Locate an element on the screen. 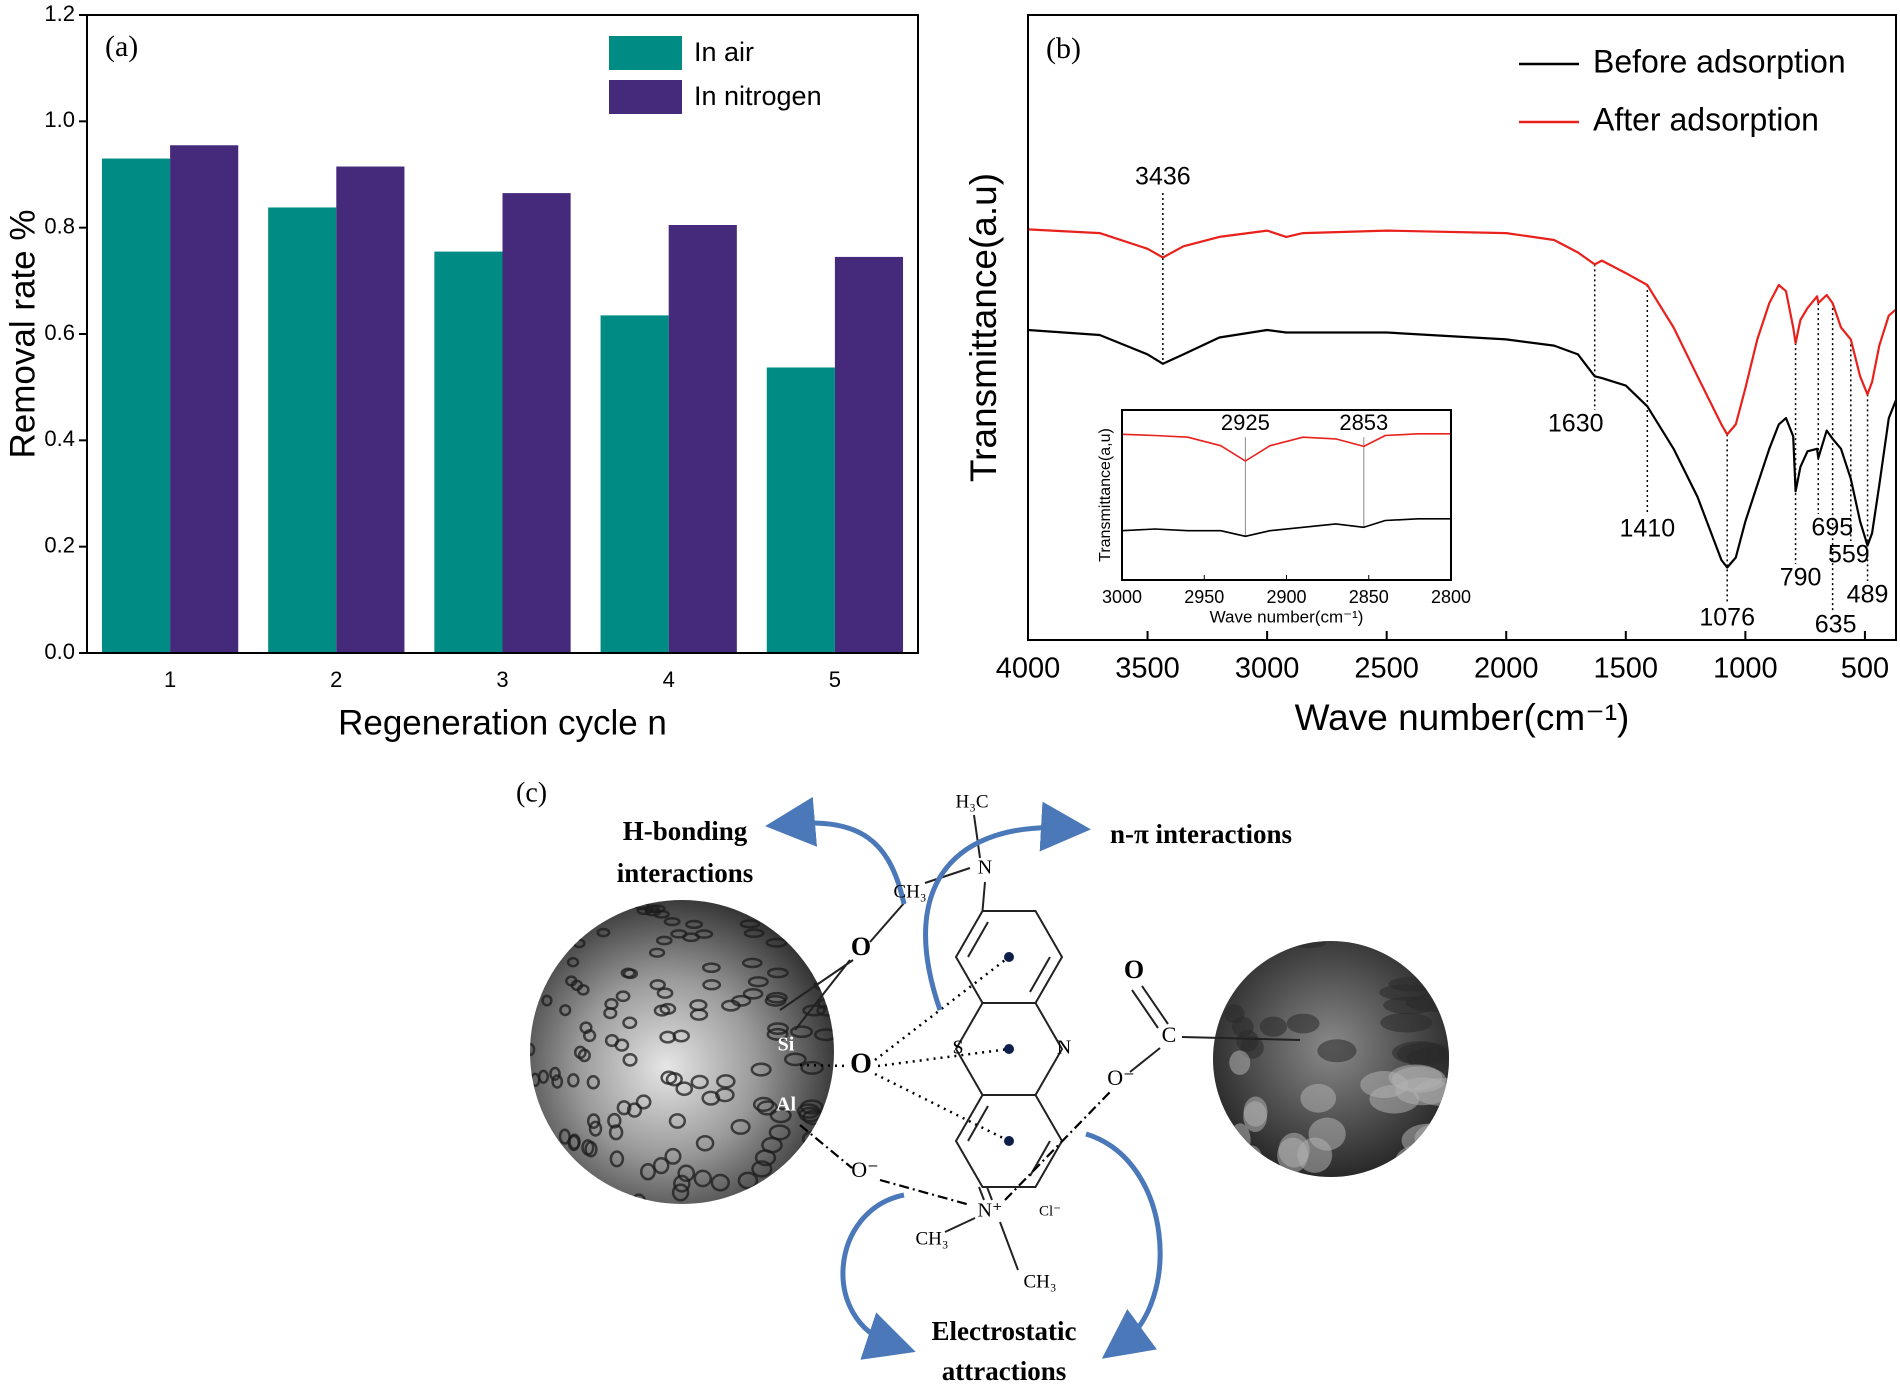  adsorbent-sphere is located at coordinates (682, 1052).